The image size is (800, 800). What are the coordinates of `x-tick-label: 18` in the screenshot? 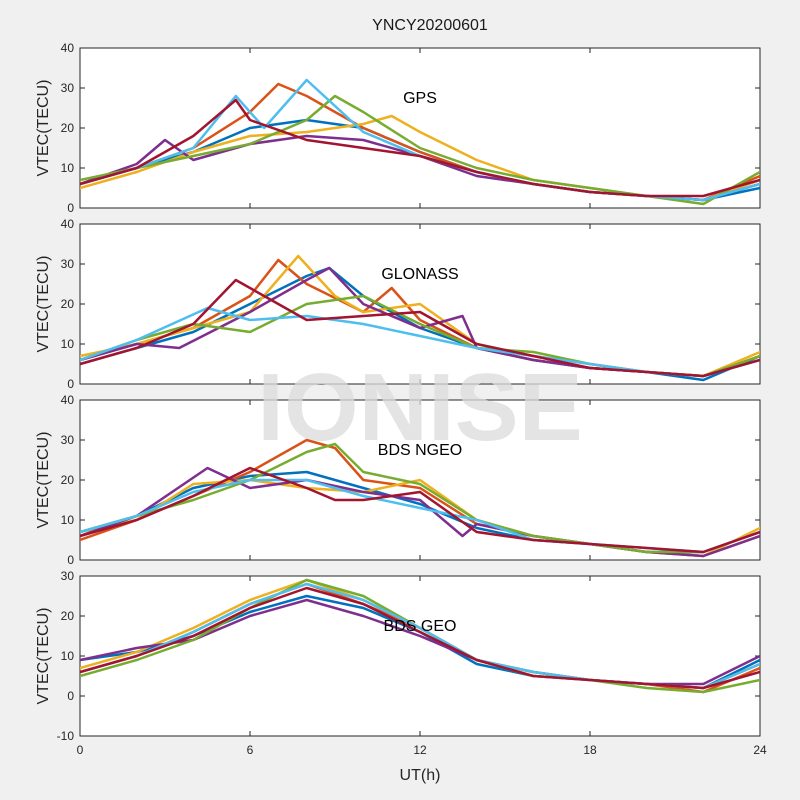 It's located at (590, 750).